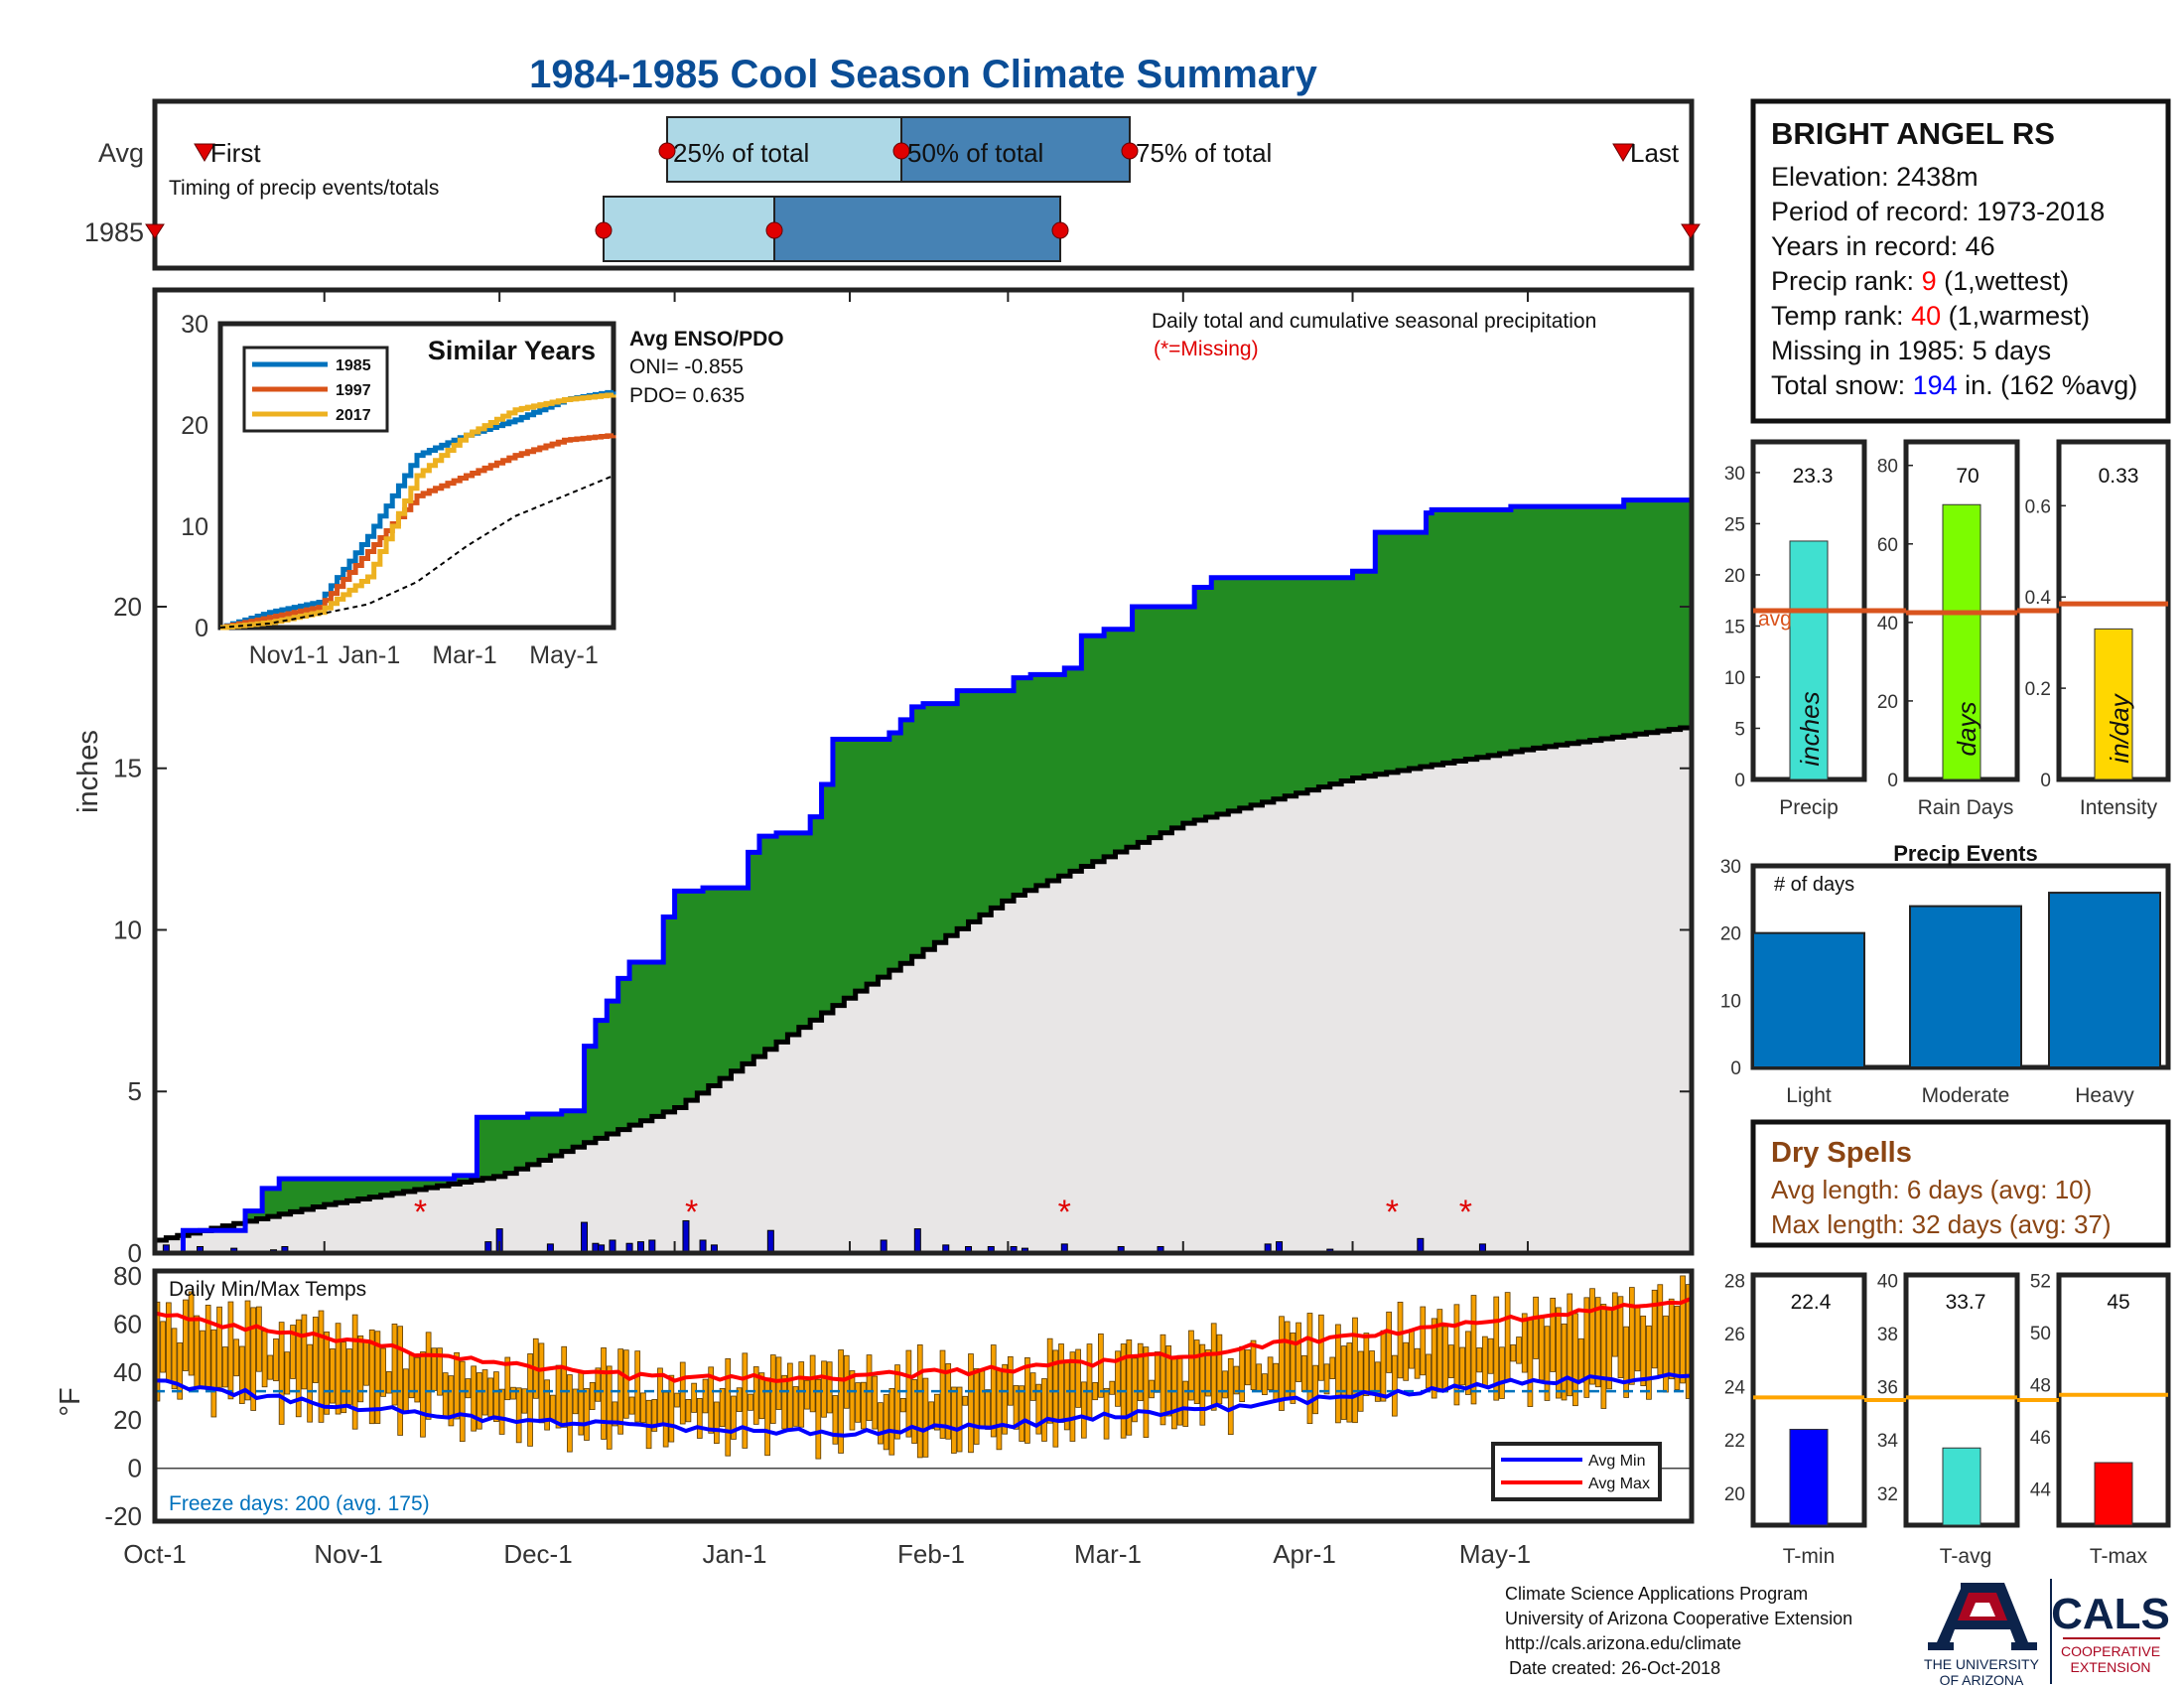 Image resolution: width=2184 pixels, height=1688 pixels. Describe the element at coordinates (194, 527) in the screenshot. I see `inset-y-tick-label: 10` at that location.